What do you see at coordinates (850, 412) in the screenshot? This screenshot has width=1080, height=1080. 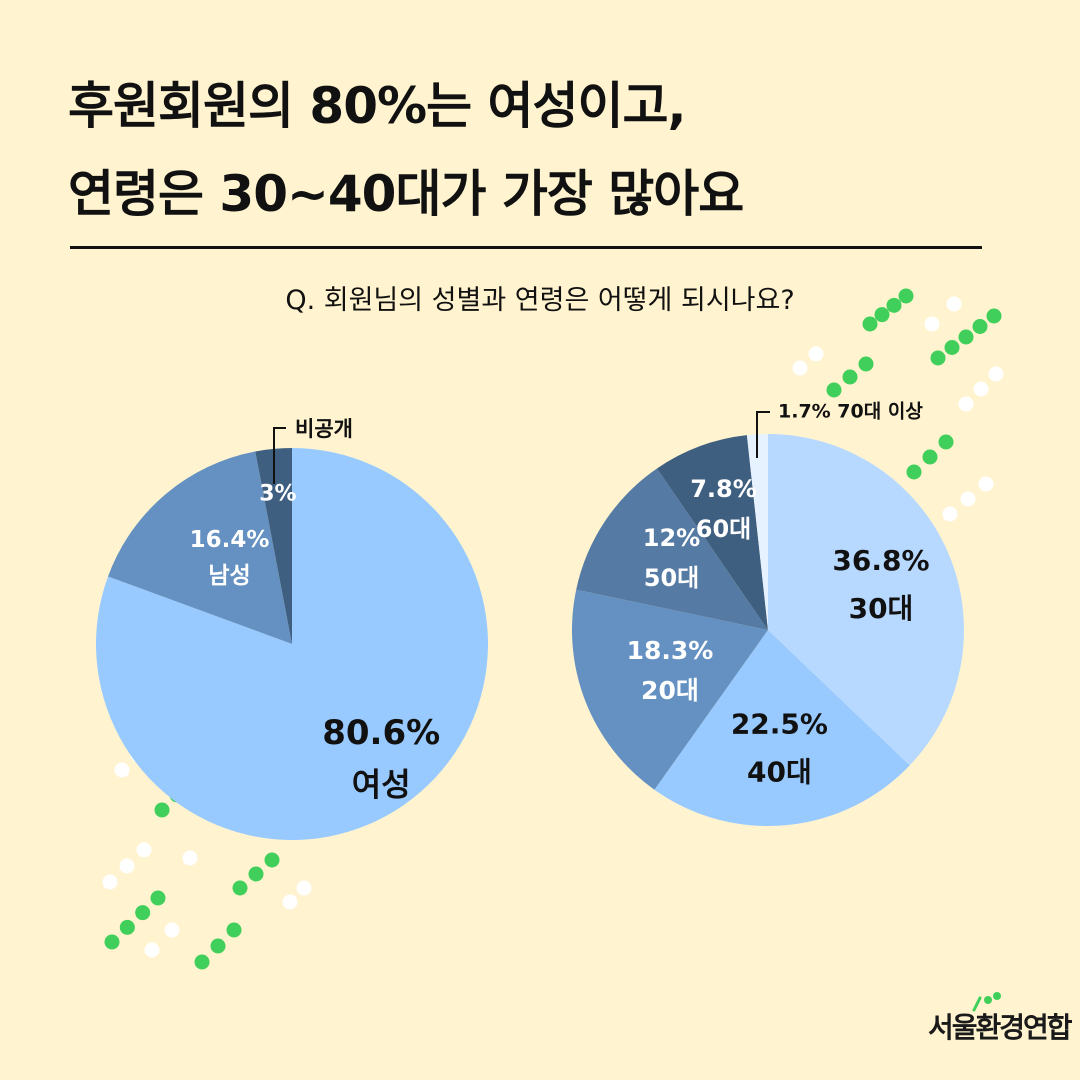 I see `data-label-5-callout: 1.7% 70대 이상` at bounding box center [850, 412].